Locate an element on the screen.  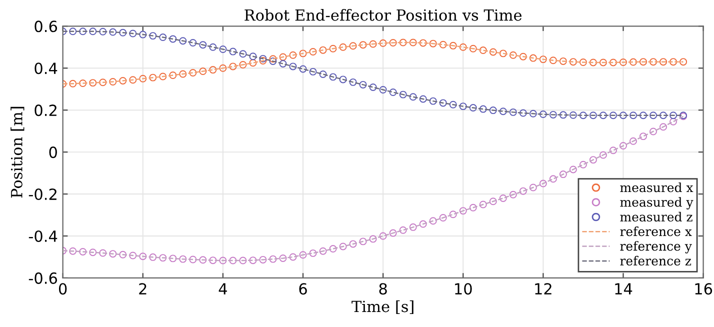
x-tick-label: 4 is located at coordinates (222, 288).